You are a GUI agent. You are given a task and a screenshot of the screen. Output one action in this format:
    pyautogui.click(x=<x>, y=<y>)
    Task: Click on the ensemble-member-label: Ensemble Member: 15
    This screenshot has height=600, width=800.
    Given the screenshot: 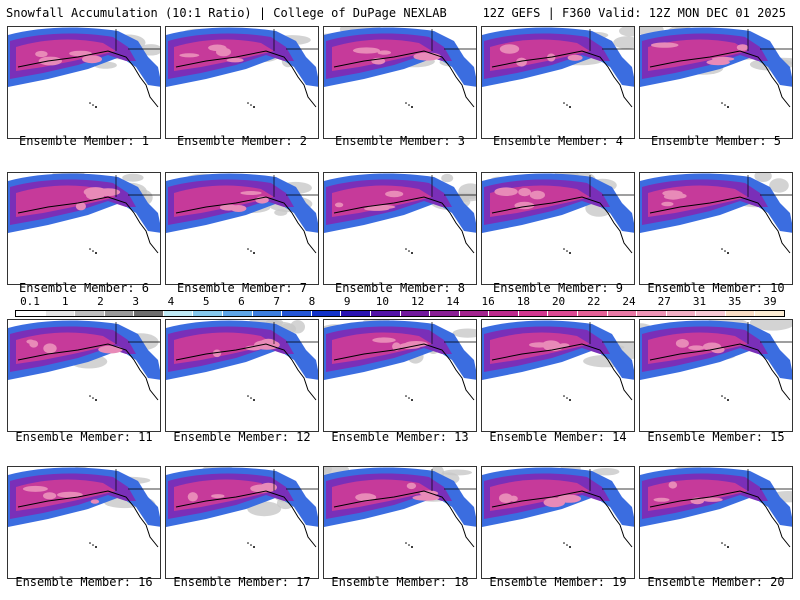 What is the action you would take?
    pyautogui.click(x=716, y=437)
    